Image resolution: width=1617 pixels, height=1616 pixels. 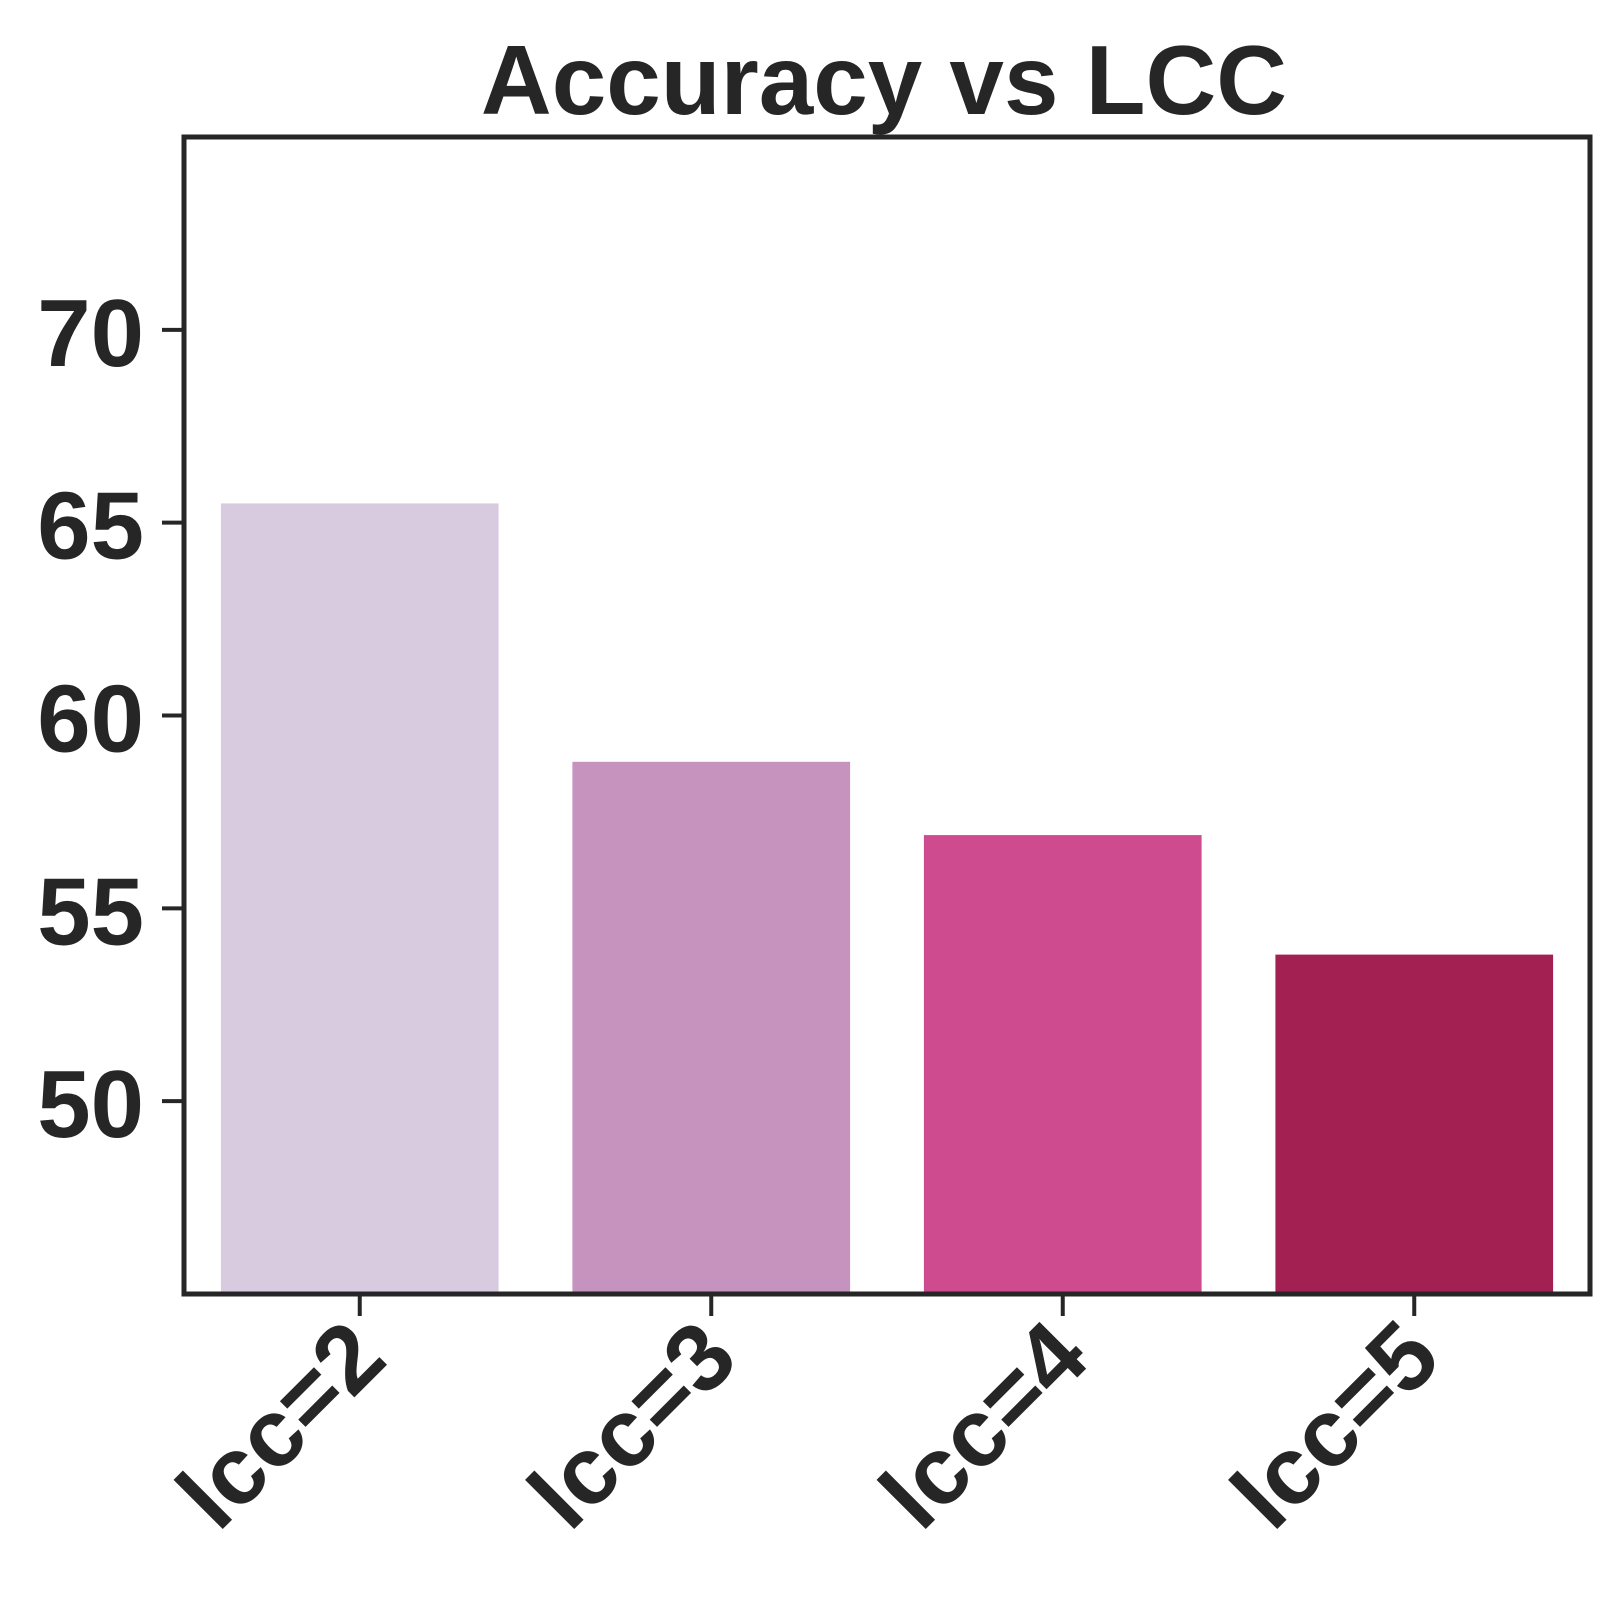 I want to click on y-tick-label: 55, so click(x=90, y=911).